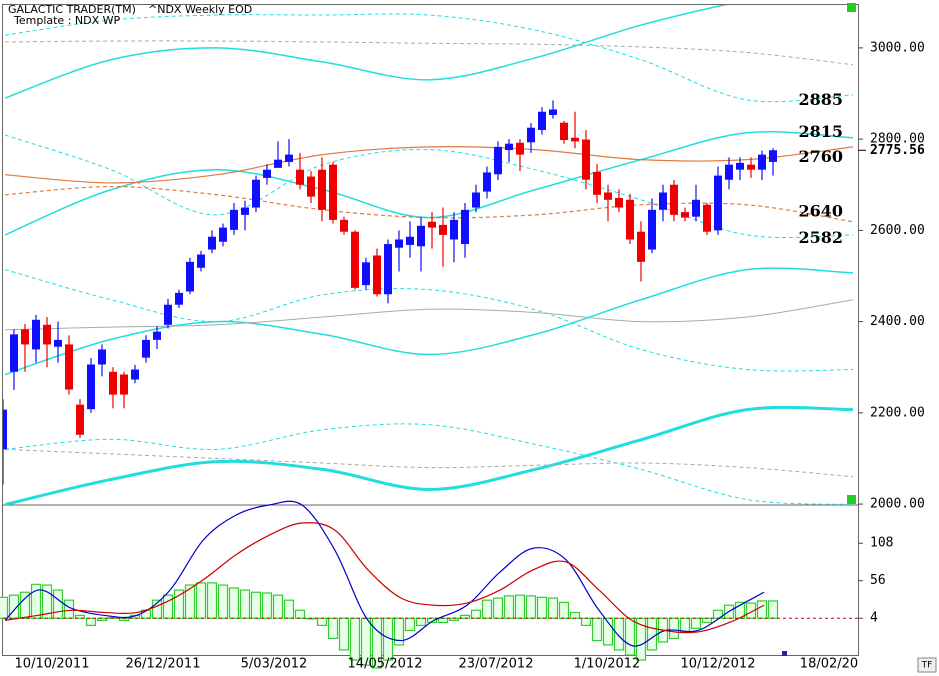  I want to click on y-tick-label: 2000.00, so click(897, 504).